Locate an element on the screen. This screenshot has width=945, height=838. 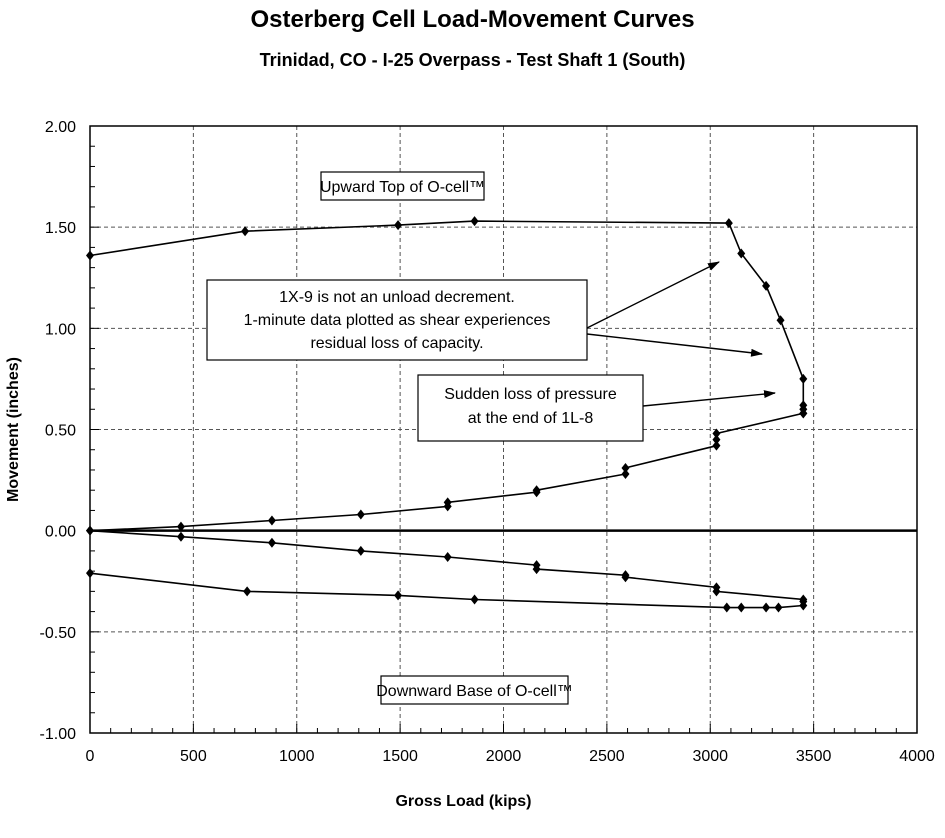
x-axis-title: Gross Load (kips) is located at coordinates (463, 801).